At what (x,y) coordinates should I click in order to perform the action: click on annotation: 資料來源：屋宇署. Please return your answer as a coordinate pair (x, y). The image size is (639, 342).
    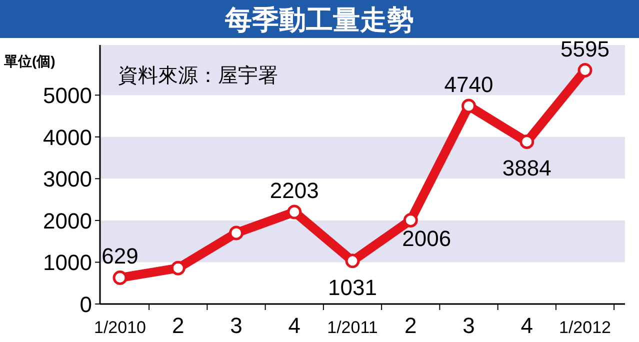
    Looking at the image, I should click on (198, 75).